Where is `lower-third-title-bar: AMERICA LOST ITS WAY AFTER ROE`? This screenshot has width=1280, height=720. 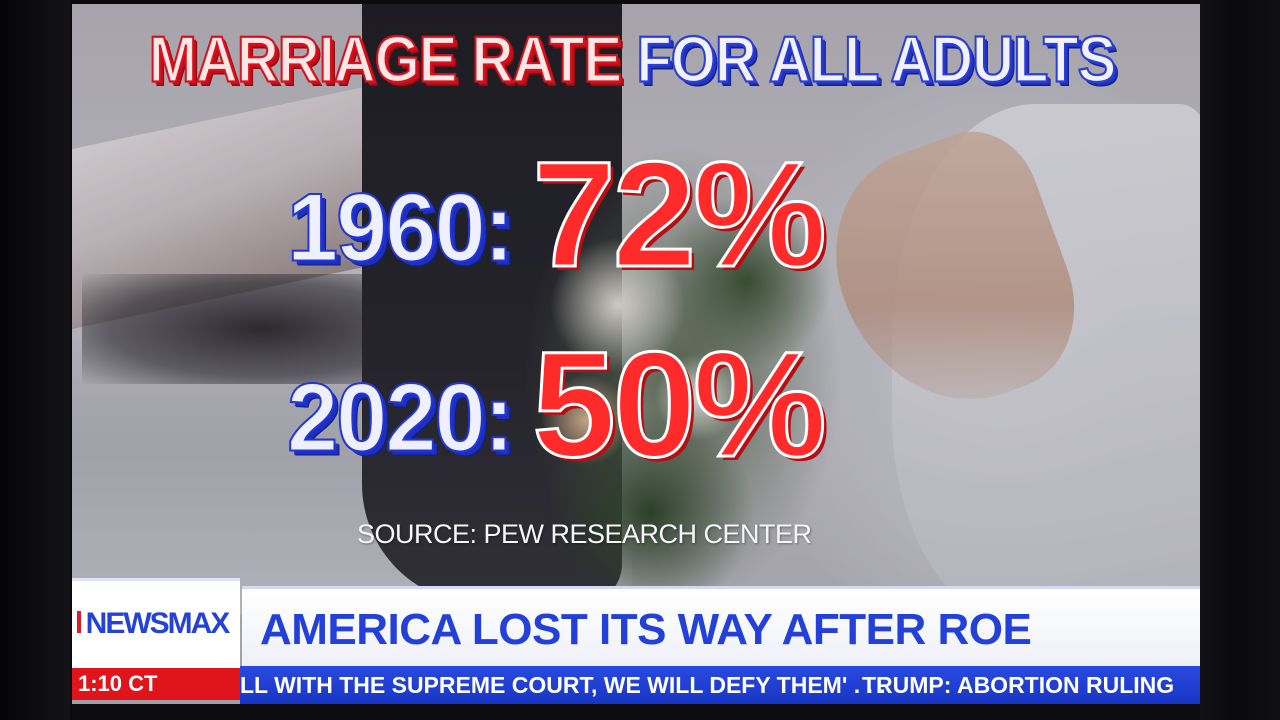
lower-third-title-bar: AMERICA LOST ITS WAY AFTER ROE is located at coordinates (721, 627).